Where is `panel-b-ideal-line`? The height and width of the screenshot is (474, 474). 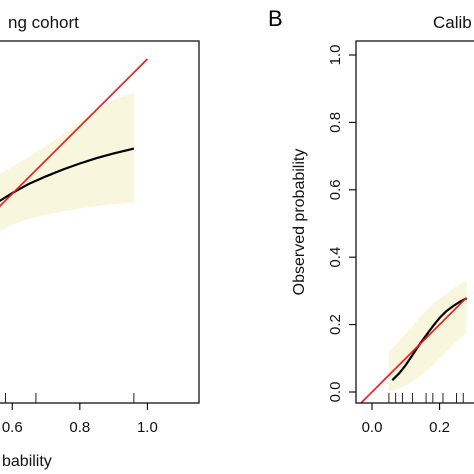 panel-b-ideal-line is located at coordinates (413, 350).